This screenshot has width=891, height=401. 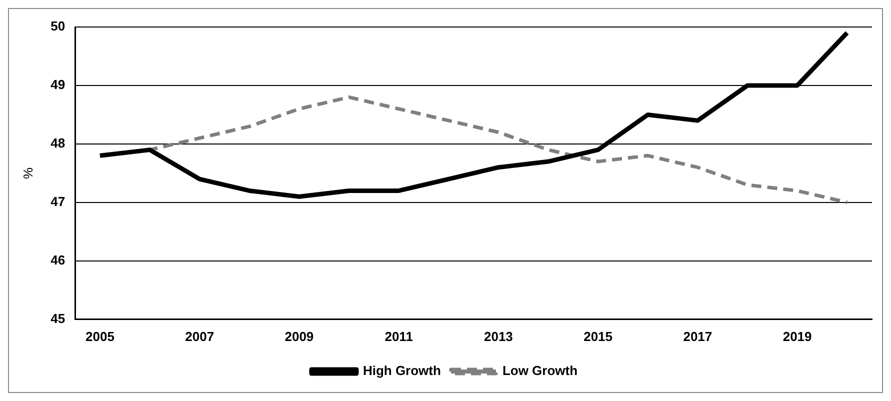 What do you see at coordinates (402, 370) in the screenshot?
I see `legend-label: High Growth` at bounding box center [402, 370].